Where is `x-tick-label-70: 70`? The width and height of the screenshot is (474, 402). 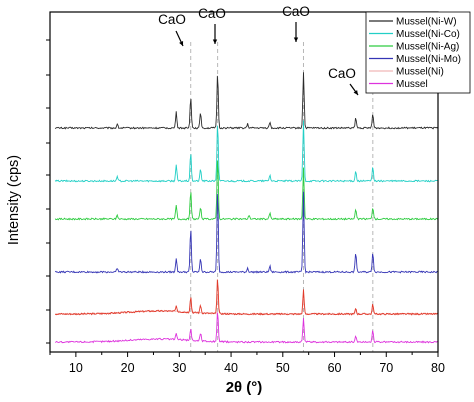 x-tick-label-70: 70 is located at coordinates (386, 368).